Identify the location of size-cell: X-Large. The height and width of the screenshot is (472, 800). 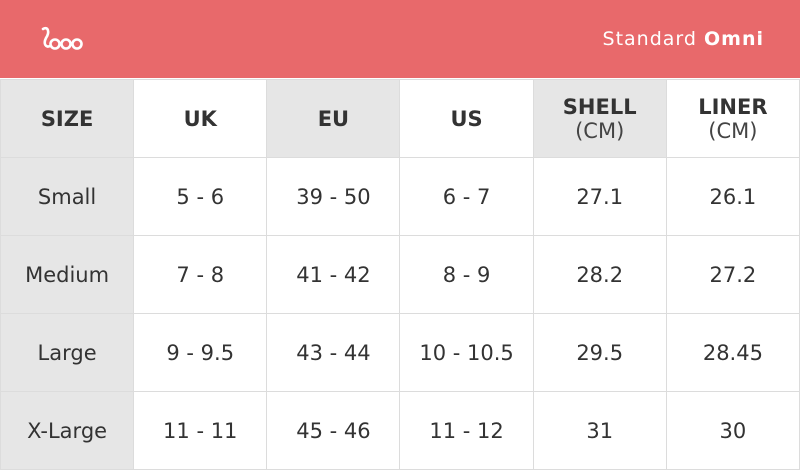
(67, 430).